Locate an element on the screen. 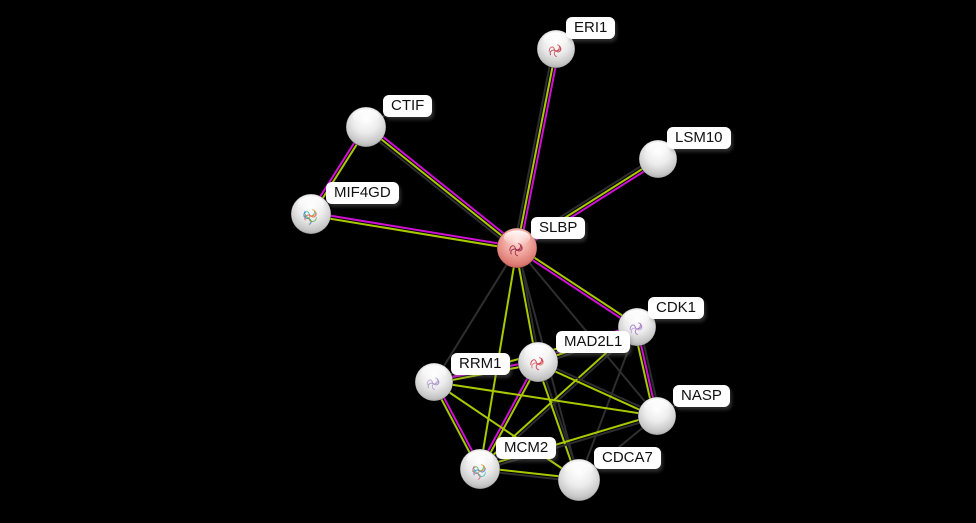  edge-CTIF-SLBP is located at coordinates (441, 187).